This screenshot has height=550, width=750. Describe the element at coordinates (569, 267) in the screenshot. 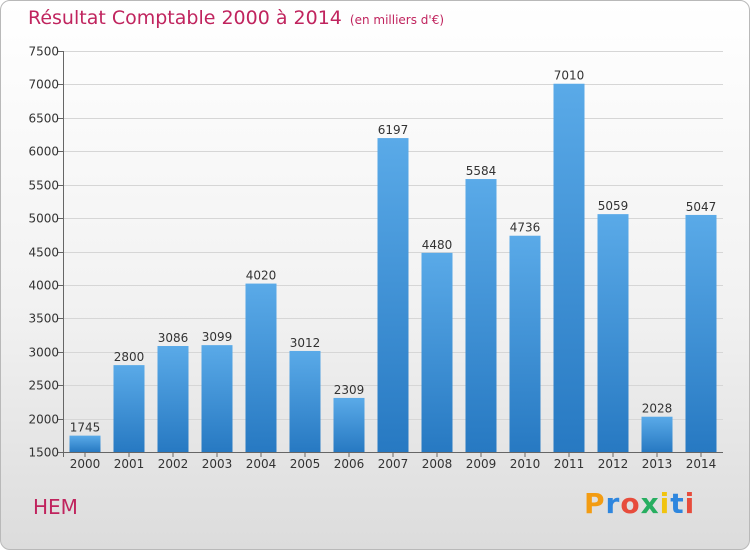

I see `bar-2011` at that location.